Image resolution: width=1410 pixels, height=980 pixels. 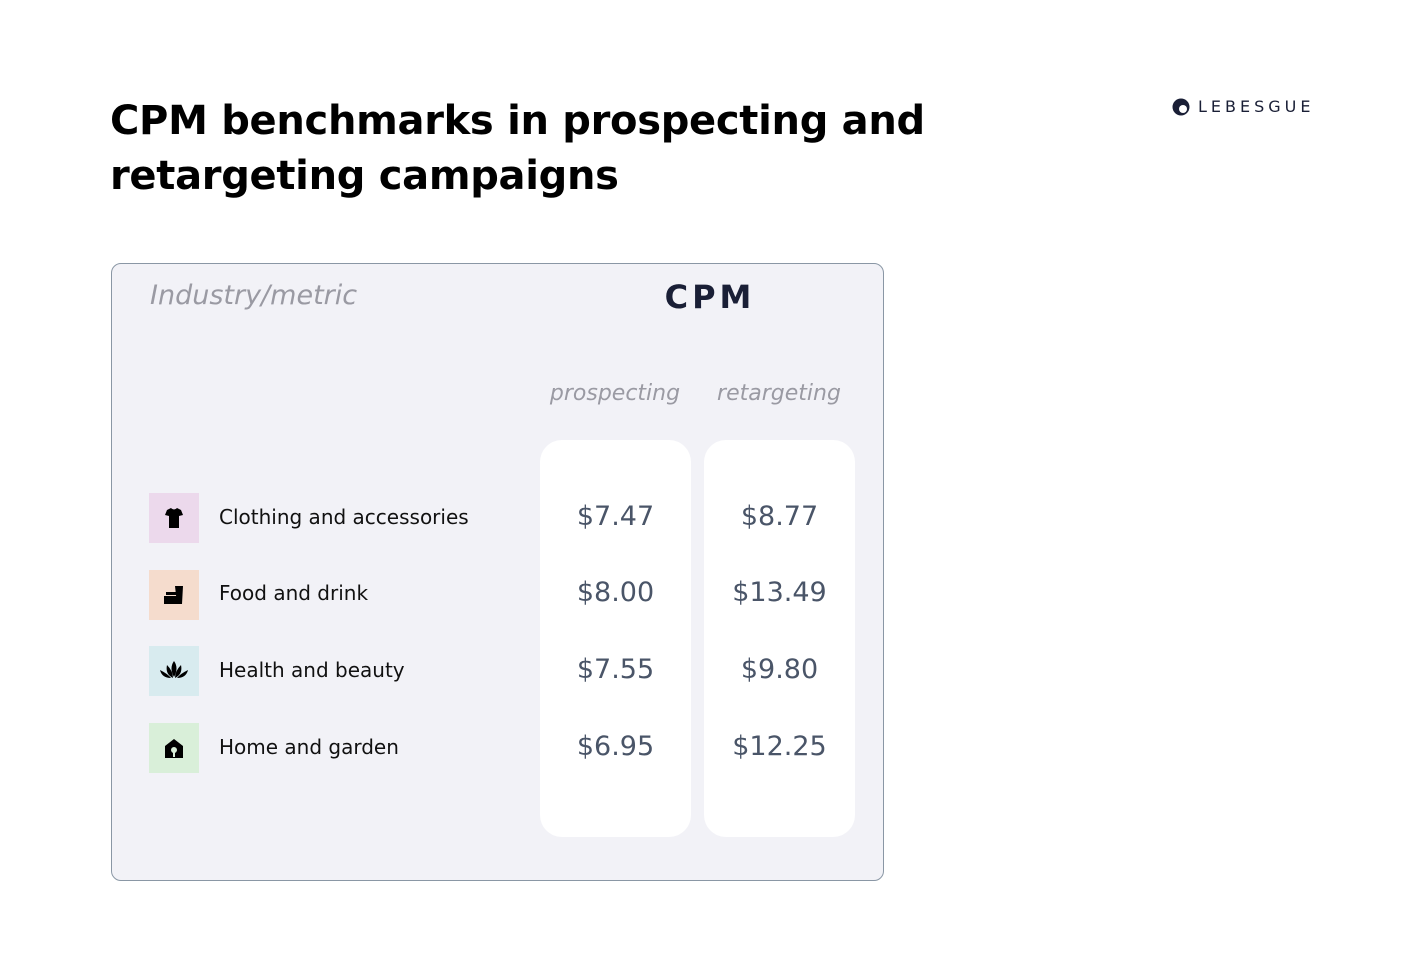 I want to click on brand: LEBESGUE, so click(x=1256, y=106).